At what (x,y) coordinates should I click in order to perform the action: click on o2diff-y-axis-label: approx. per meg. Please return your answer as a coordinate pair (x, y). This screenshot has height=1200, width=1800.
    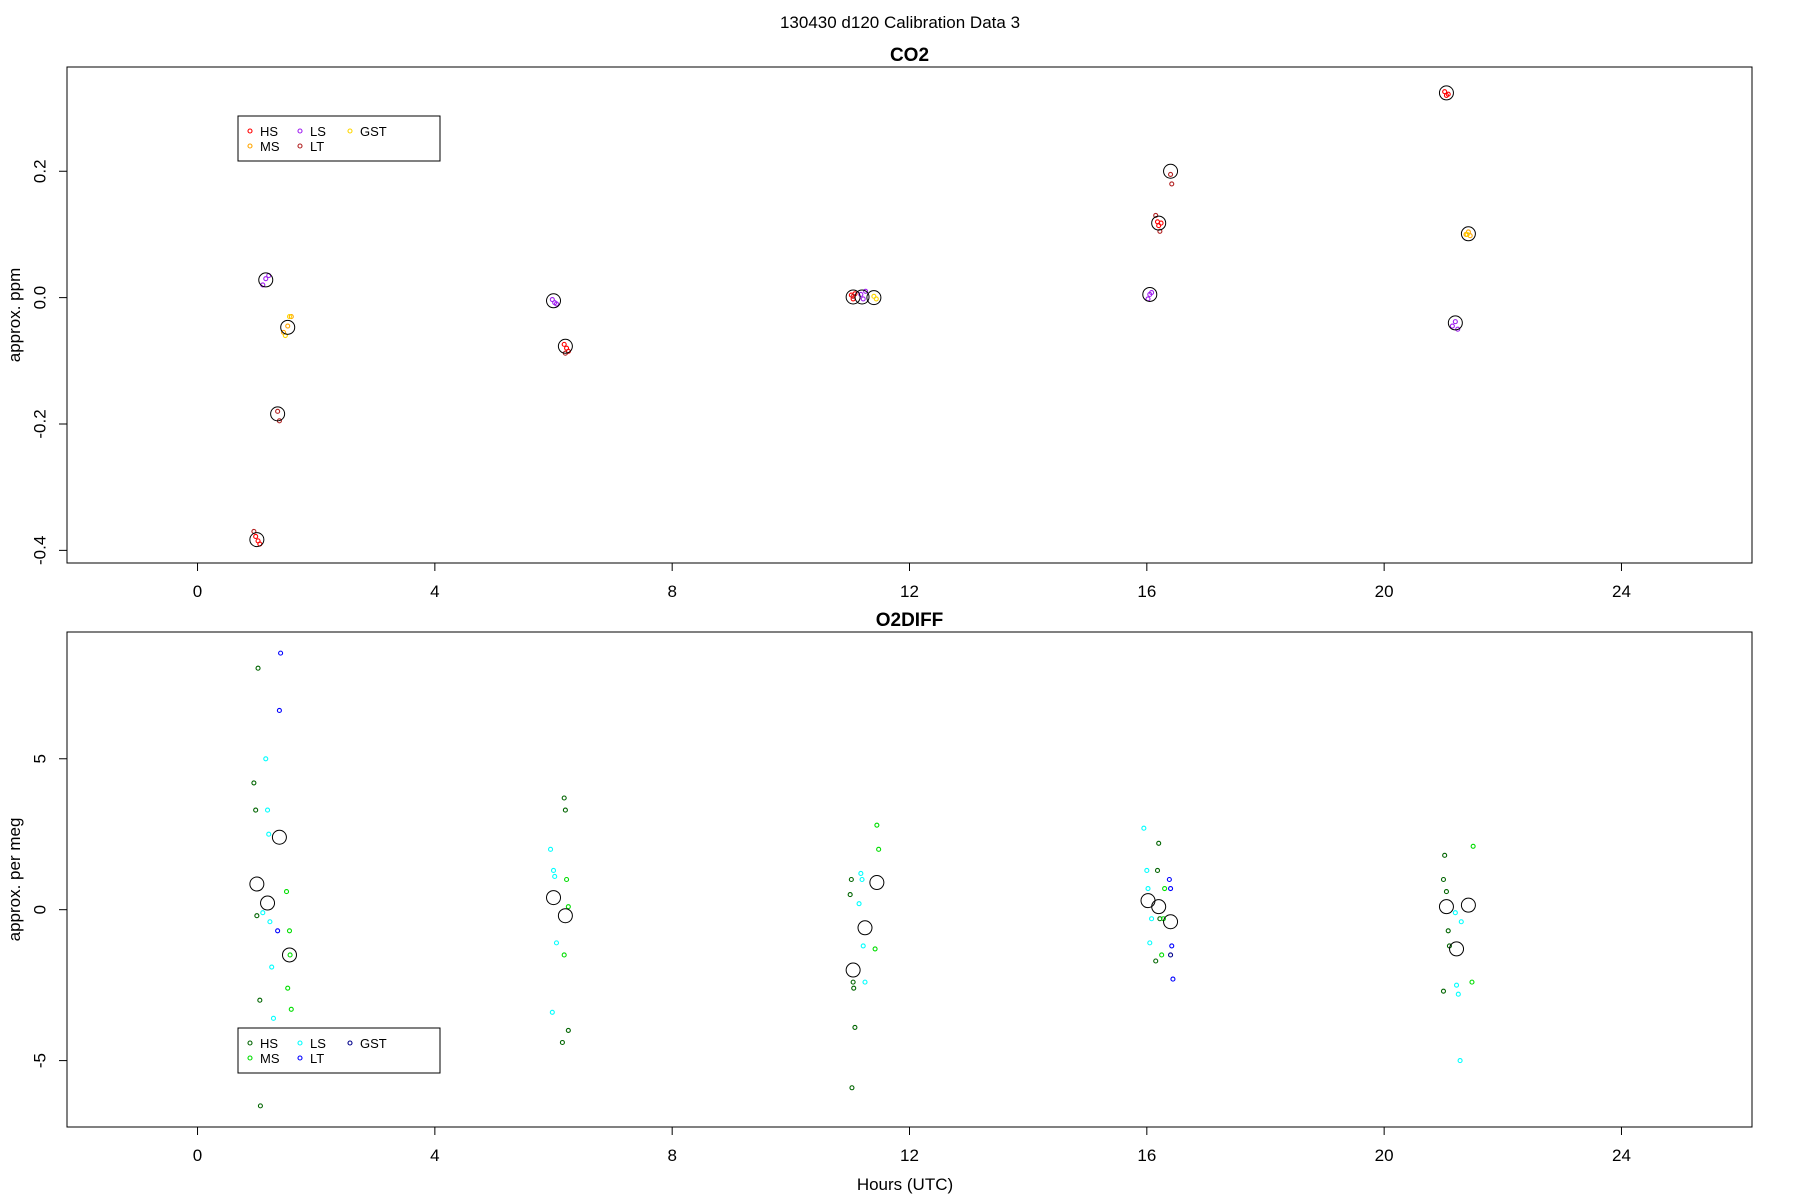
    Looking at the image, I should click on (14, 880).